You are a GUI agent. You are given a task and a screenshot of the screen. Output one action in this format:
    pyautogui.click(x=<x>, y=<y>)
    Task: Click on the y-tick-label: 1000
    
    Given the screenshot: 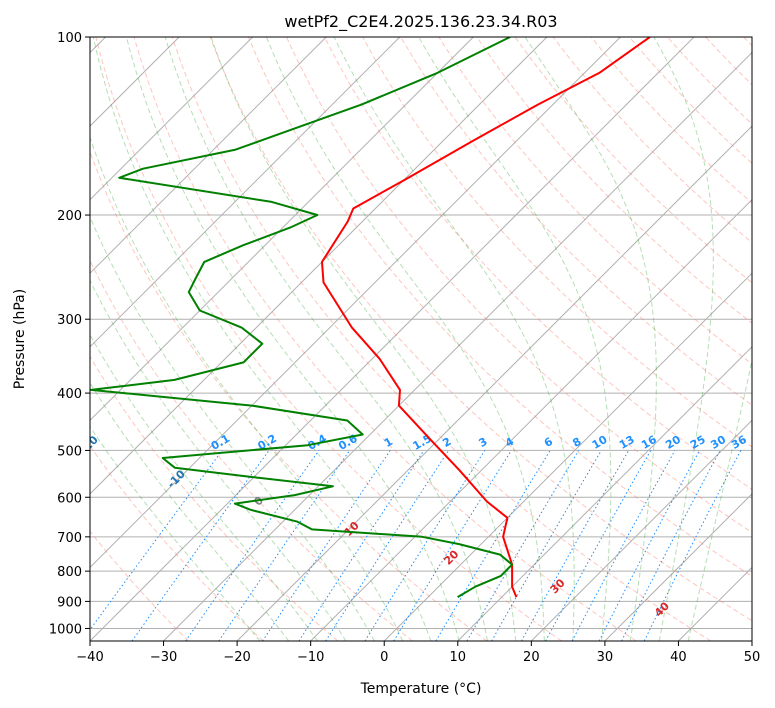 What is the action you would take?
    pyautogui.click(x=65, y=629)
    